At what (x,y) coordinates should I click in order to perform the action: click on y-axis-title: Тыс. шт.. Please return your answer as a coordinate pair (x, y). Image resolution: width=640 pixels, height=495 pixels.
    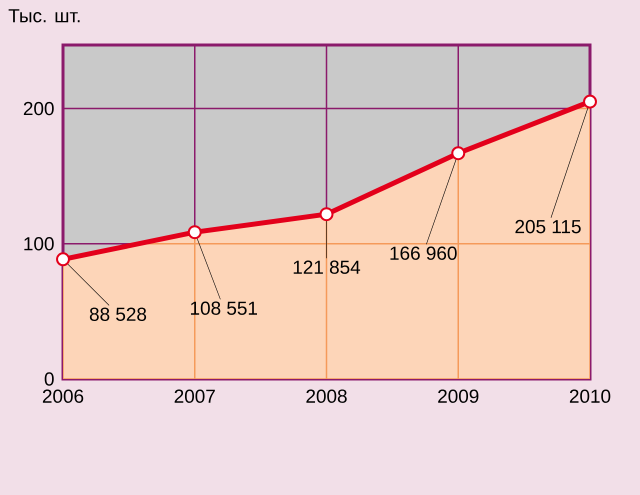
    Looking at the image, I should click on (44, 15).